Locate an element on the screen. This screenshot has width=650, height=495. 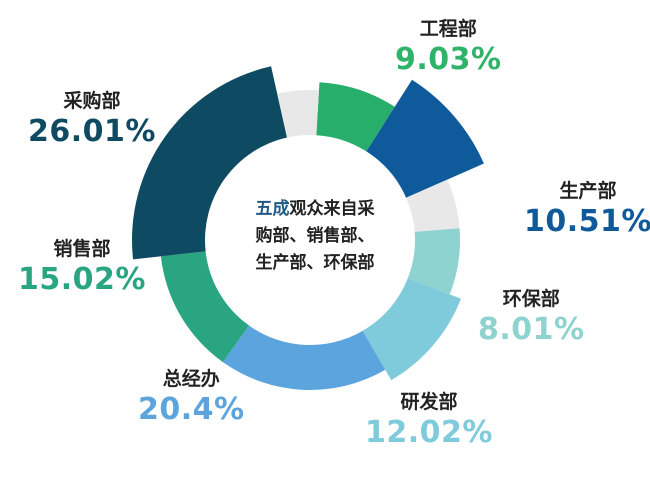
center-caption: 五成观众来自采 购部、销售部、 生产部、环保部 is located at coordinates (315, 237).